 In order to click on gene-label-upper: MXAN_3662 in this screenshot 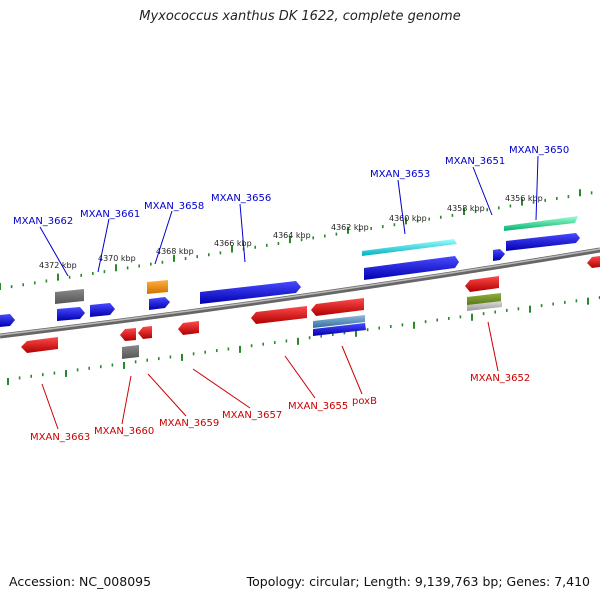, I will do `click(43, 221)`.